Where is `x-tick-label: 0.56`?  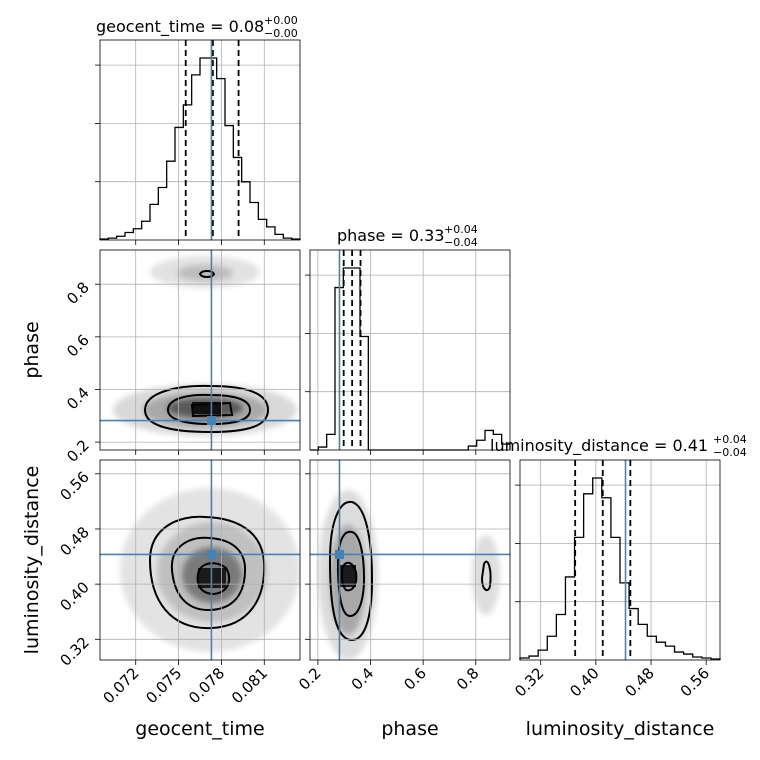
x-tick-label: 0.56 is located at coordinates (695, 682).